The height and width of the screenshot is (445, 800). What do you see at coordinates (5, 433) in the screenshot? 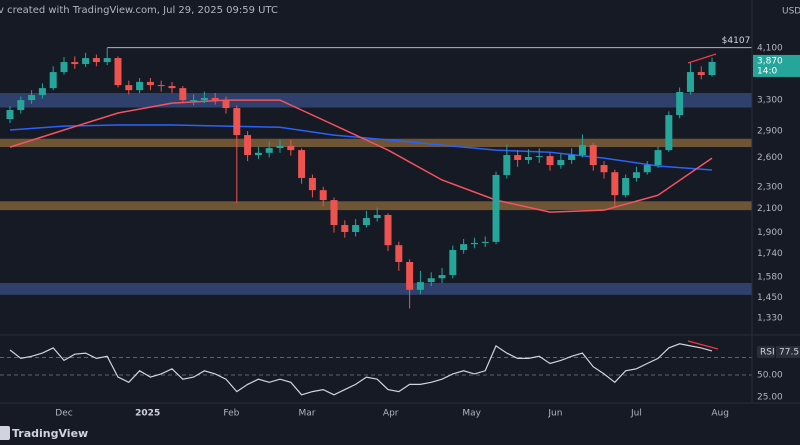
I see `logo` at bounding box center [5, 433].